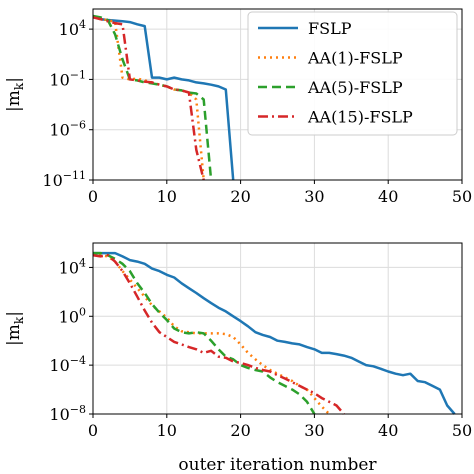 The image size is (474, 474). Describe the element at coordinates (277, 464) in the screenshot. I see `x-axis-label: outer iteration number` at that location.